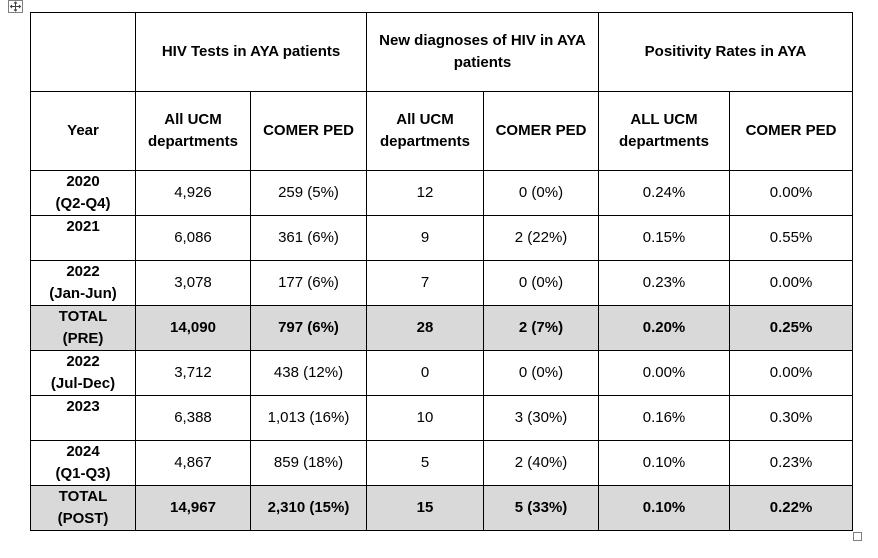  What do you see at coordinates (193, 283) in the screenshot?
I see `tests-all-ucm-cell: 3,078` at bounding box center [193, 283].